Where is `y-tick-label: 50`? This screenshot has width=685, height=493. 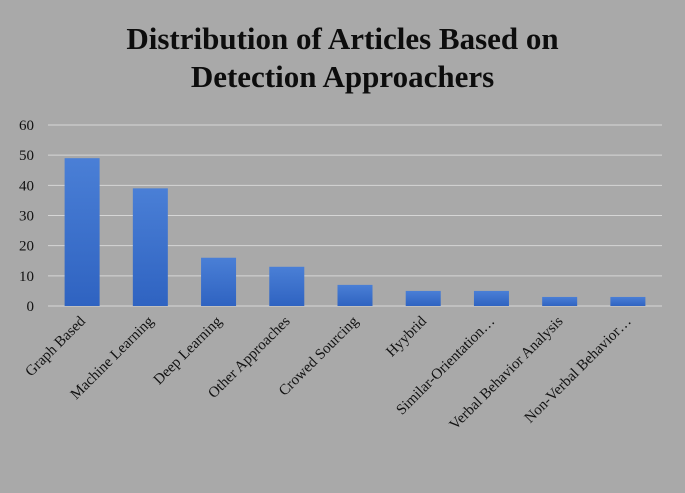 y-tick-label: 50 is located at coordinates (26, 156).